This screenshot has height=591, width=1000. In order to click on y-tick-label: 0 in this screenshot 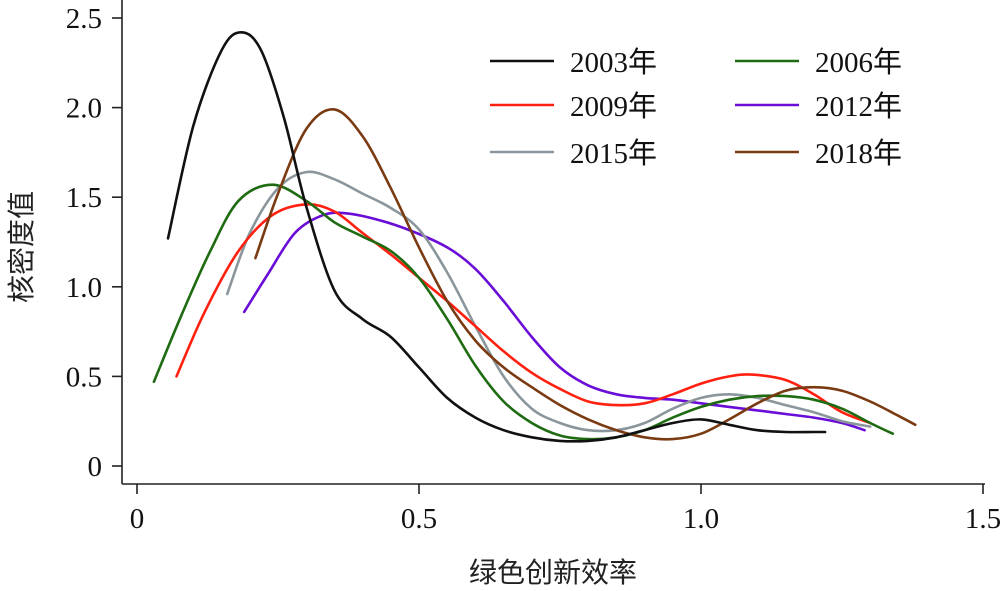, I will do `click(95, 467)`.